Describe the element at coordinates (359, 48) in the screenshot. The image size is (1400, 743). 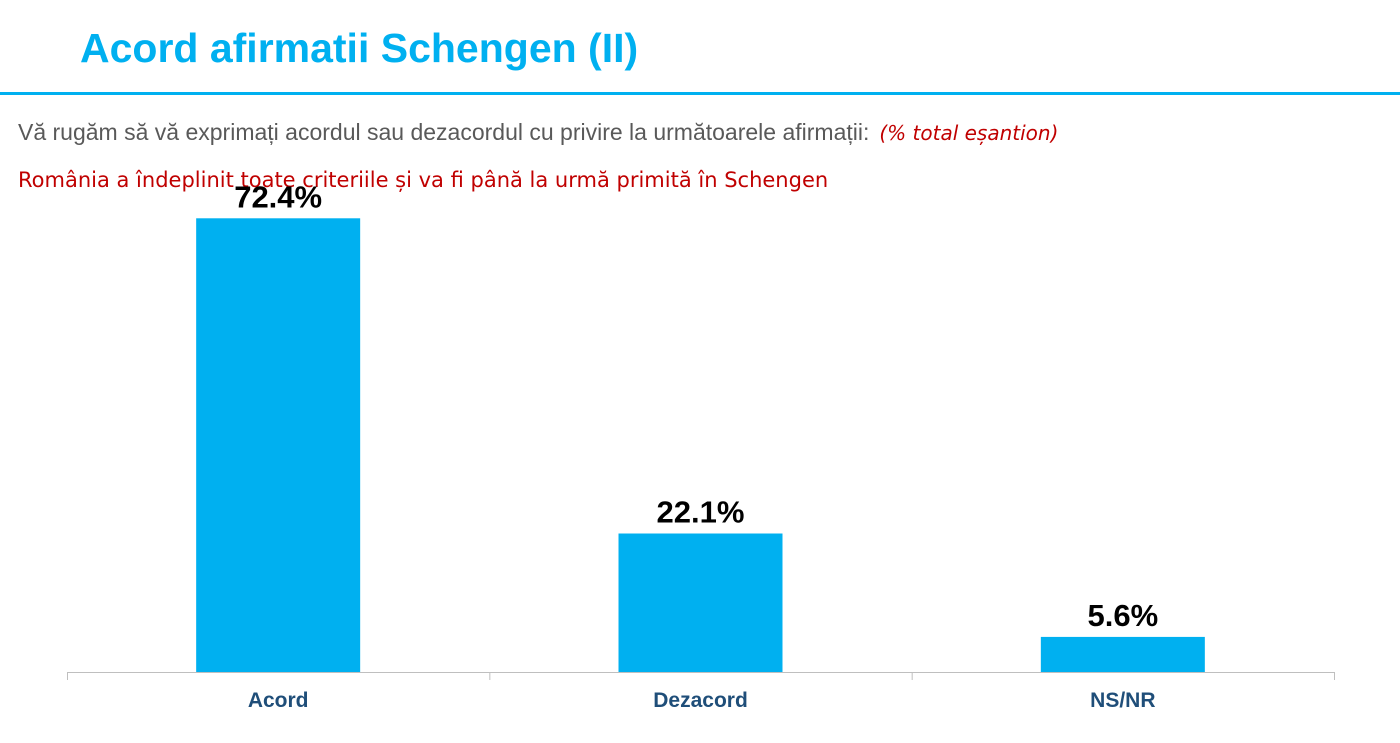
I see `page-title: Acord afirmatii Schengen (II)` at that location.